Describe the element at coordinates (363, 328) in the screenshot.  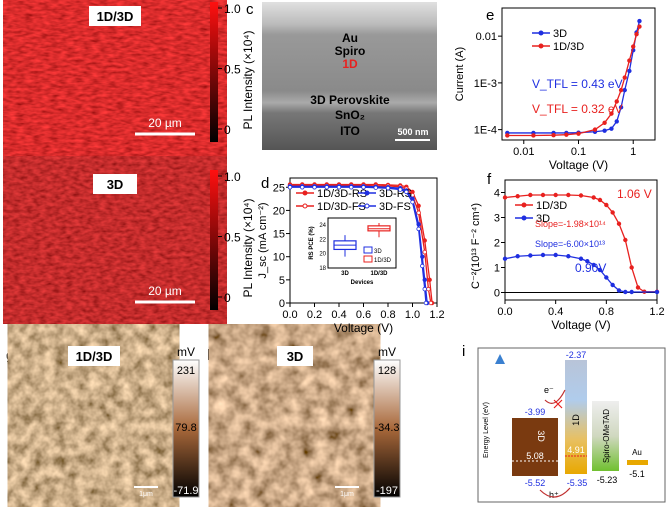
I see `x-axis-label: Voltage (V)` at that location.